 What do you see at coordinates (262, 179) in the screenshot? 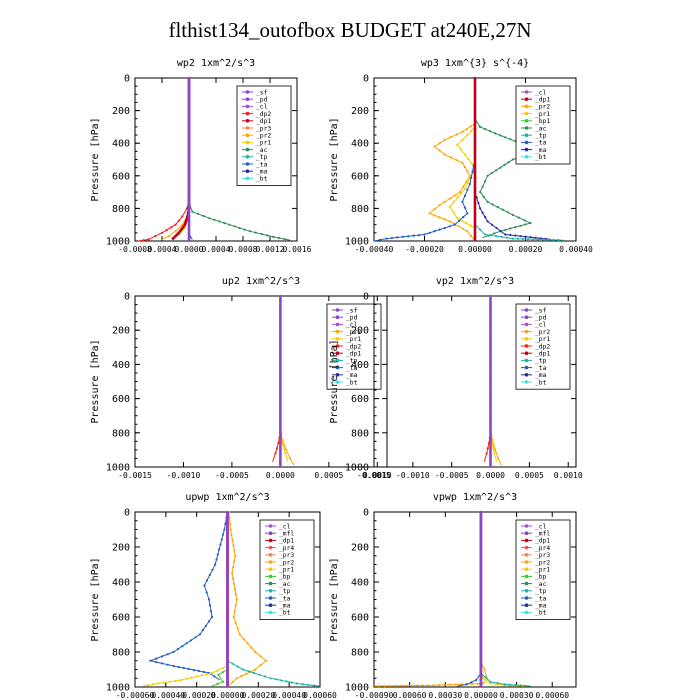
I see `legend-entry: _bt` at bounding box center [262, 179].